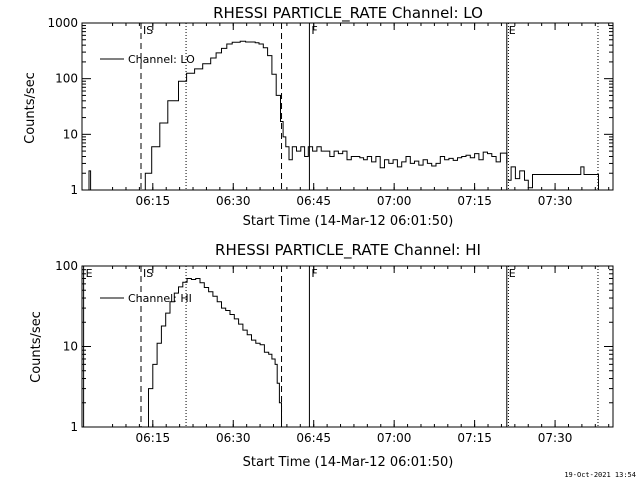 The image size is (640, 480). Describe the element at coordinates (161, 59) in the screenshot. I see `legend-label: Channel: LO` at that location.